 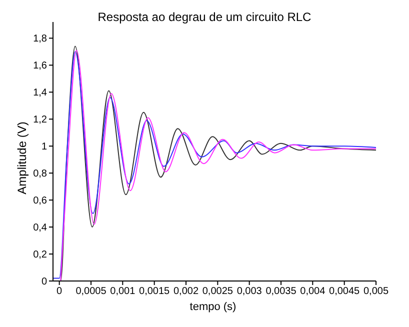 What do you see at coordinates (59, 292) in the screenshot?
I see `x-tick-label: 0` at bounding box center [59, 292].